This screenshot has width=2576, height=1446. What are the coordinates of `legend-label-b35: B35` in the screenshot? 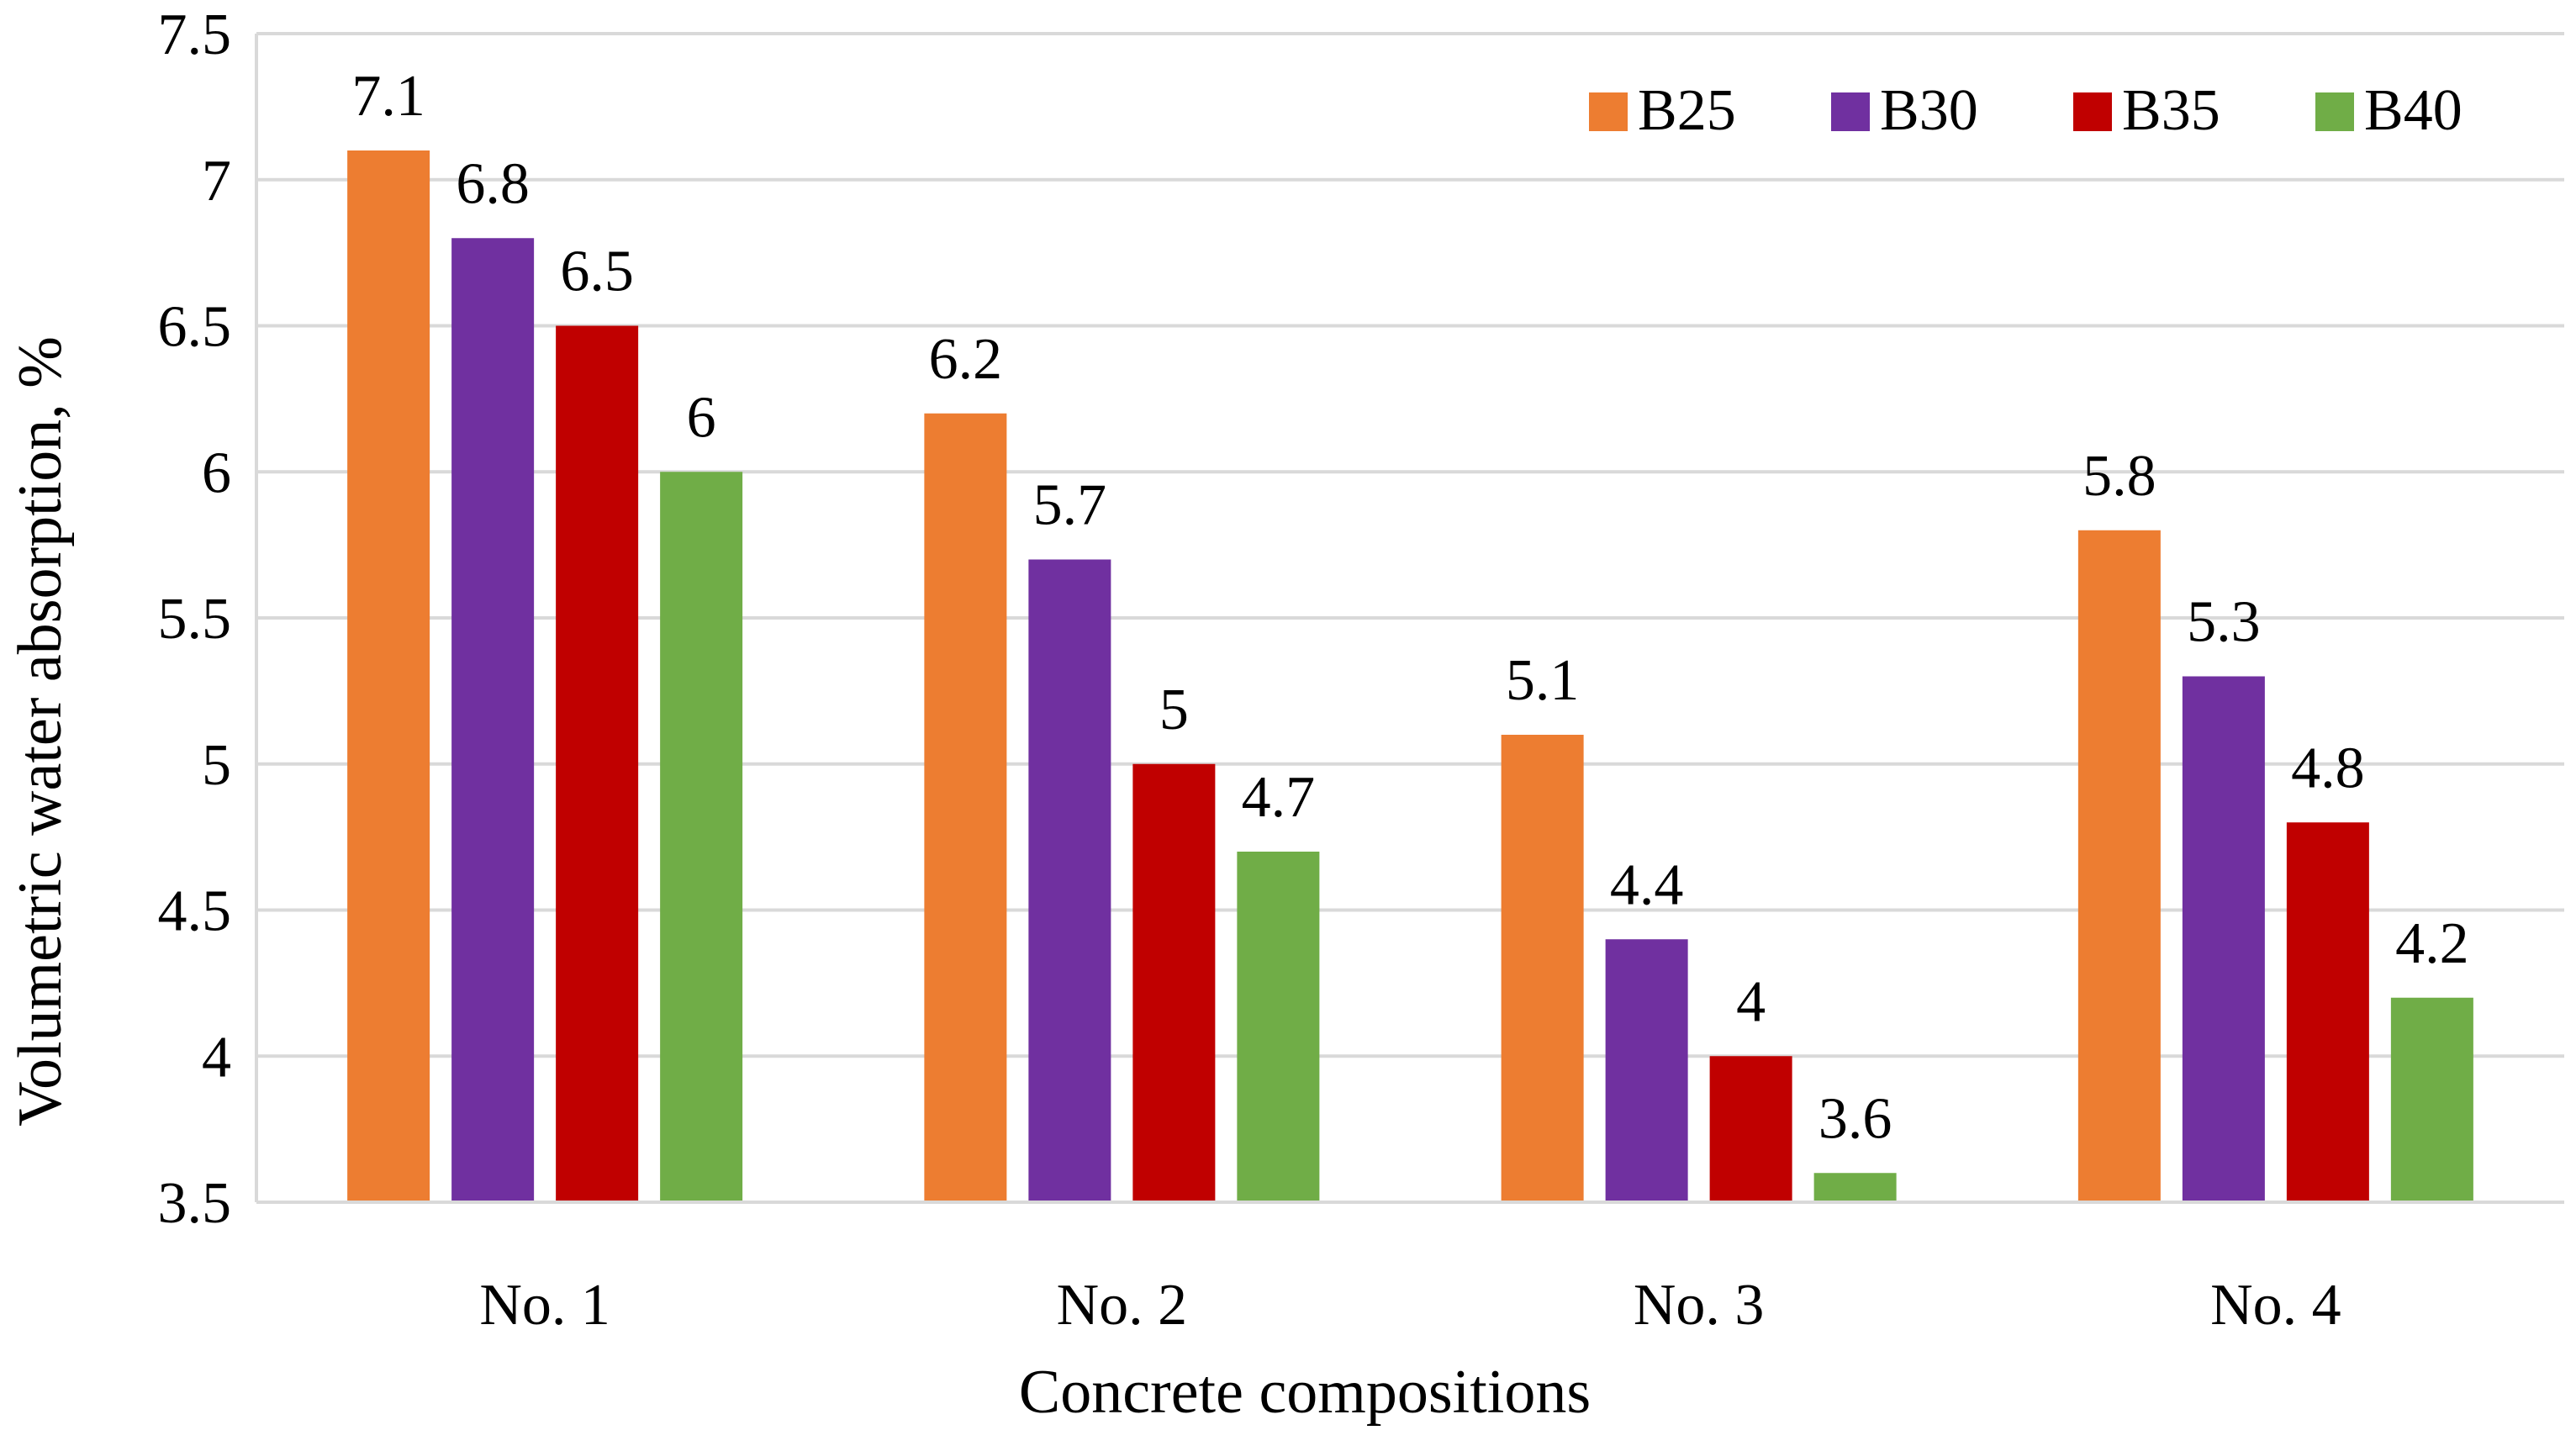 It's located at (2171, 110).